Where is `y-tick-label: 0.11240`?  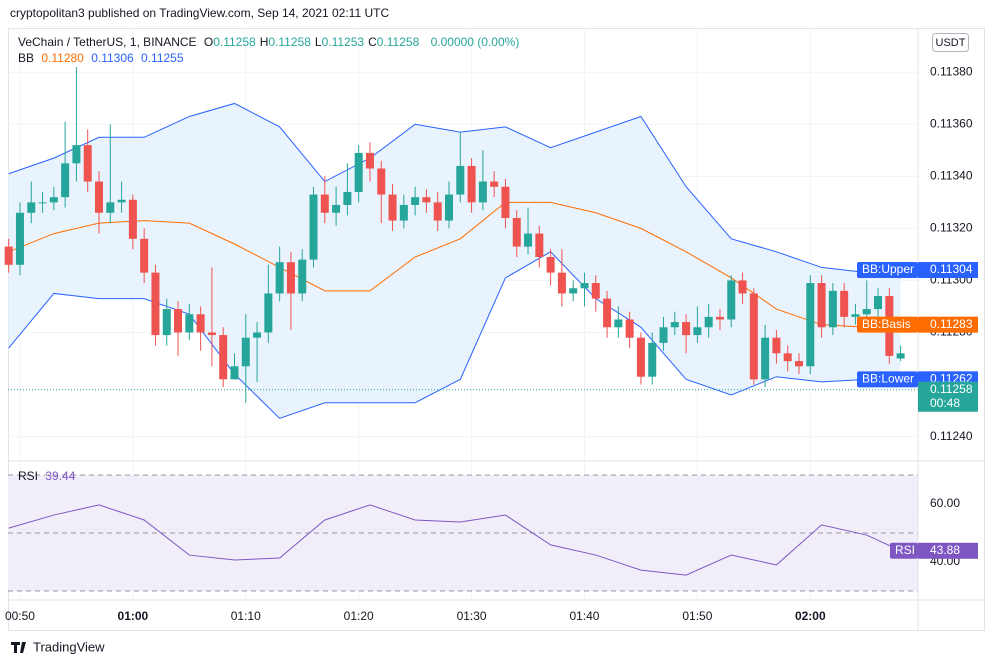 y-tick-label: 0.11240 is located at coordinates (951, 436).